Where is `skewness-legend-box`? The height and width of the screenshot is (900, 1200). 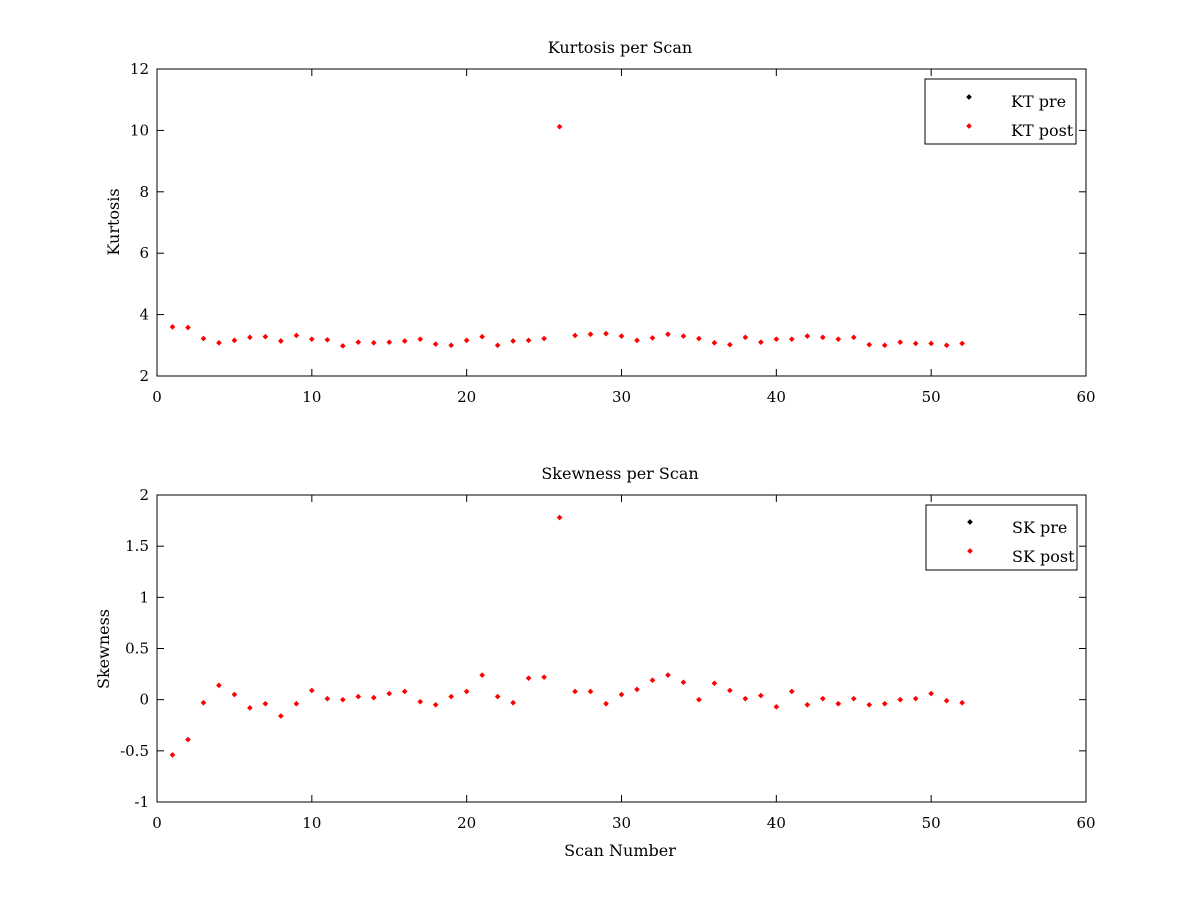 skewness-legend-box is located at coordinates (1001, 537).